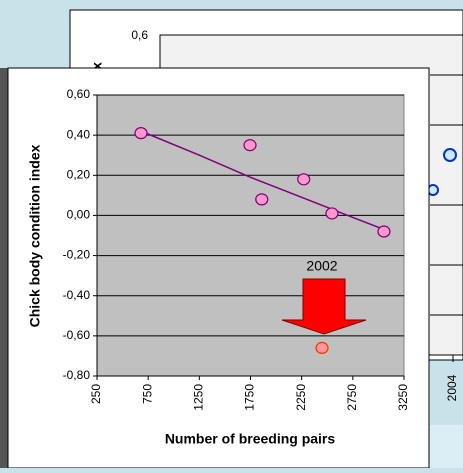  I want to click on x-tick-label: 250, so click(96, 394).